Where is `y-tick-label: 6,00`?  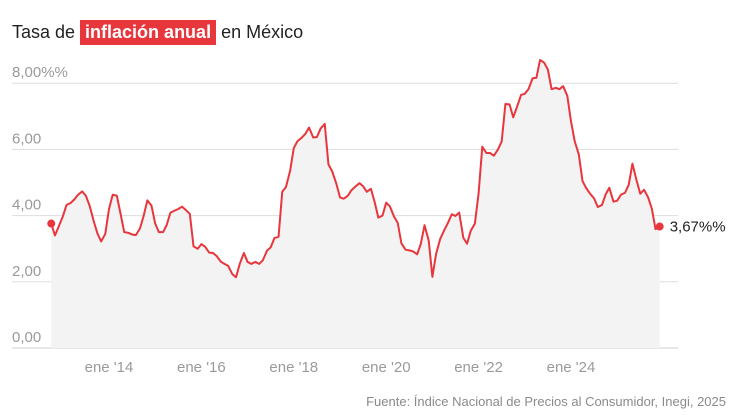 y-tick-label: 6,00 is located at coordinates (26, 138).